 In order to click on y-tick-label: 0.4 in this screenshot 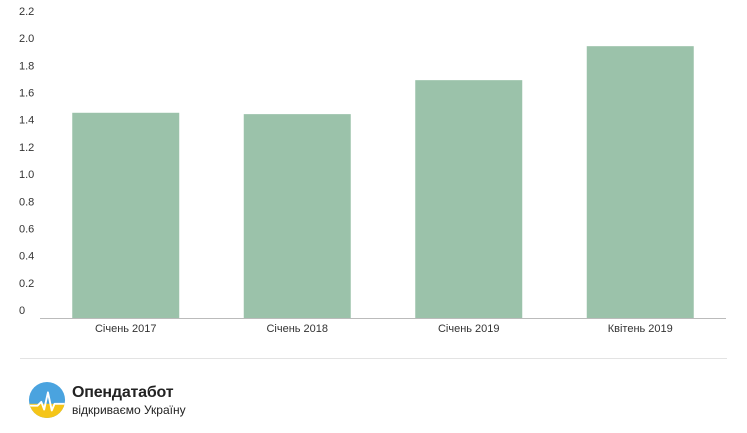, I will do `click(26, 257)`.